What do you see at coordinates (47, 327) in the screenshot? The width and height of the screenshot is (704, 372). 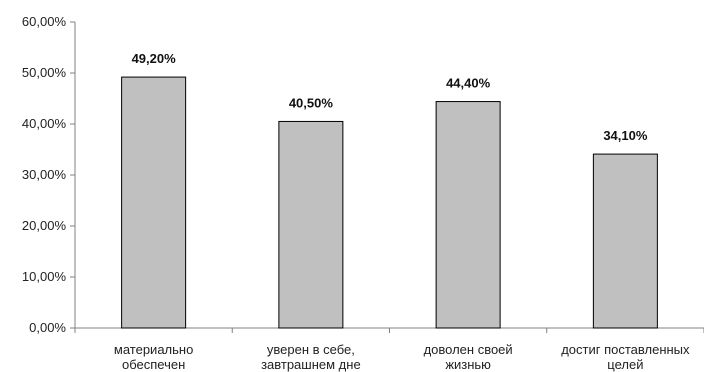 I see `y-tick-label: 0,00%` at bounding box center [47, 327].